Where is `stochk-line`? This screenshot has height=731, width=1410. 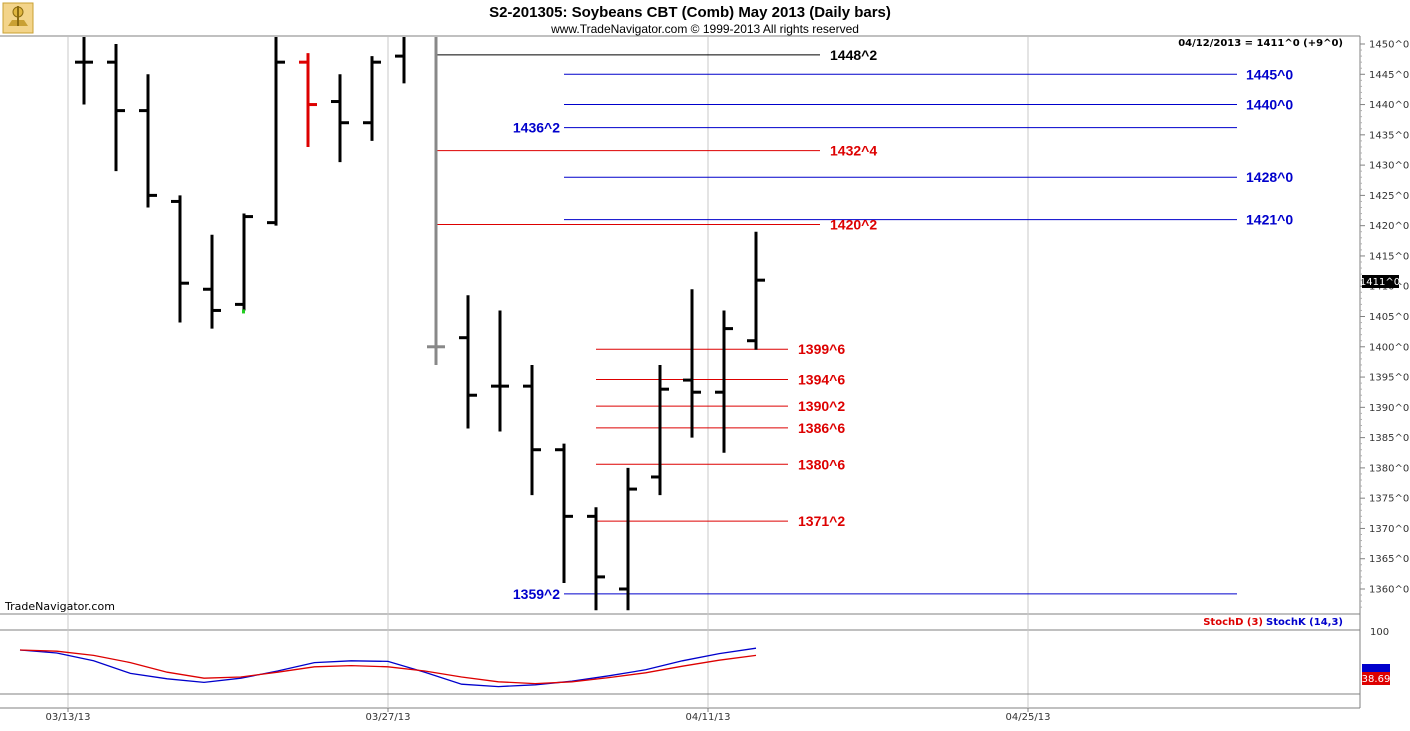 stochk-line is located at coordinates (388, 667).